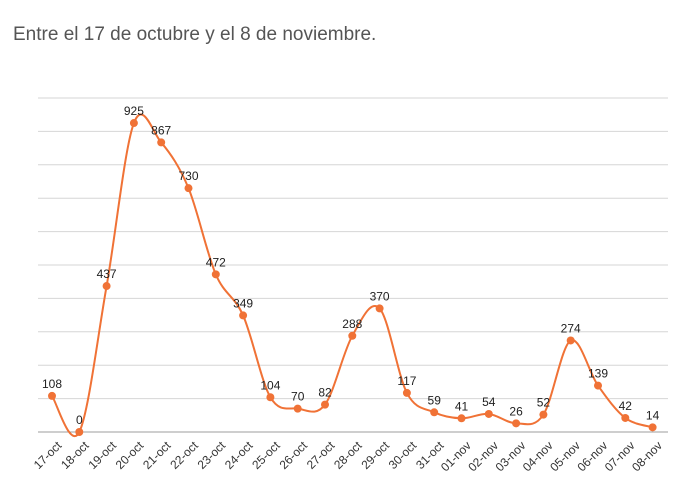  What do you see at coordinates (184, 455) in the screenshot?
I see `x-tick-label: 22-oct` at bounding box center [184, 455].